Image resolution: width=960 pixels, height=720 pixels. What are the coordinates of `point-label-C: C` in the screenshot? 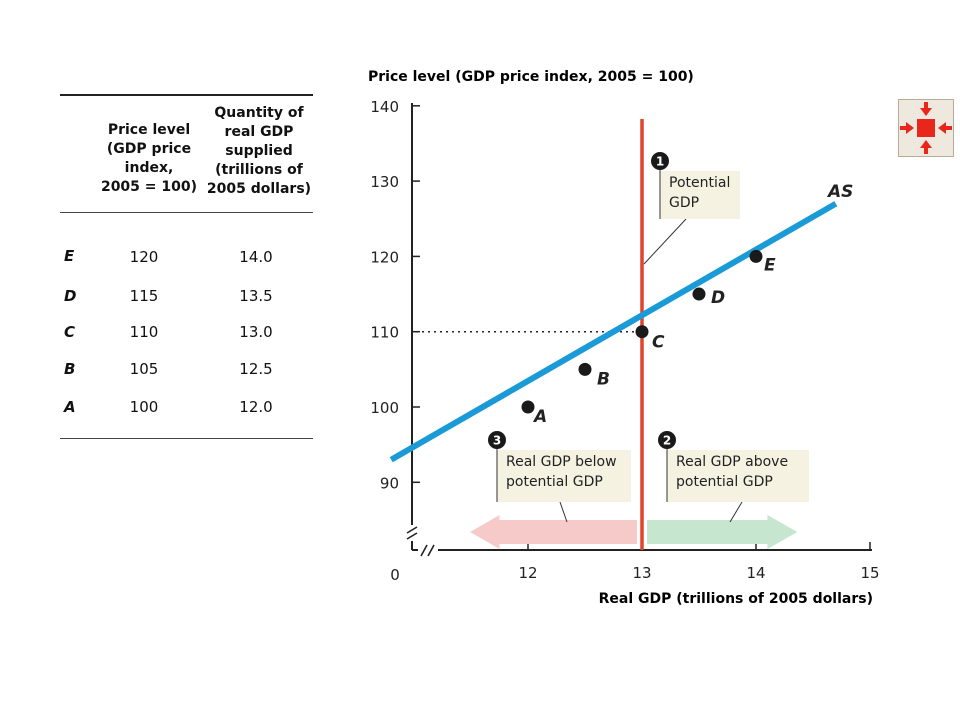 It's located at (658, 343).